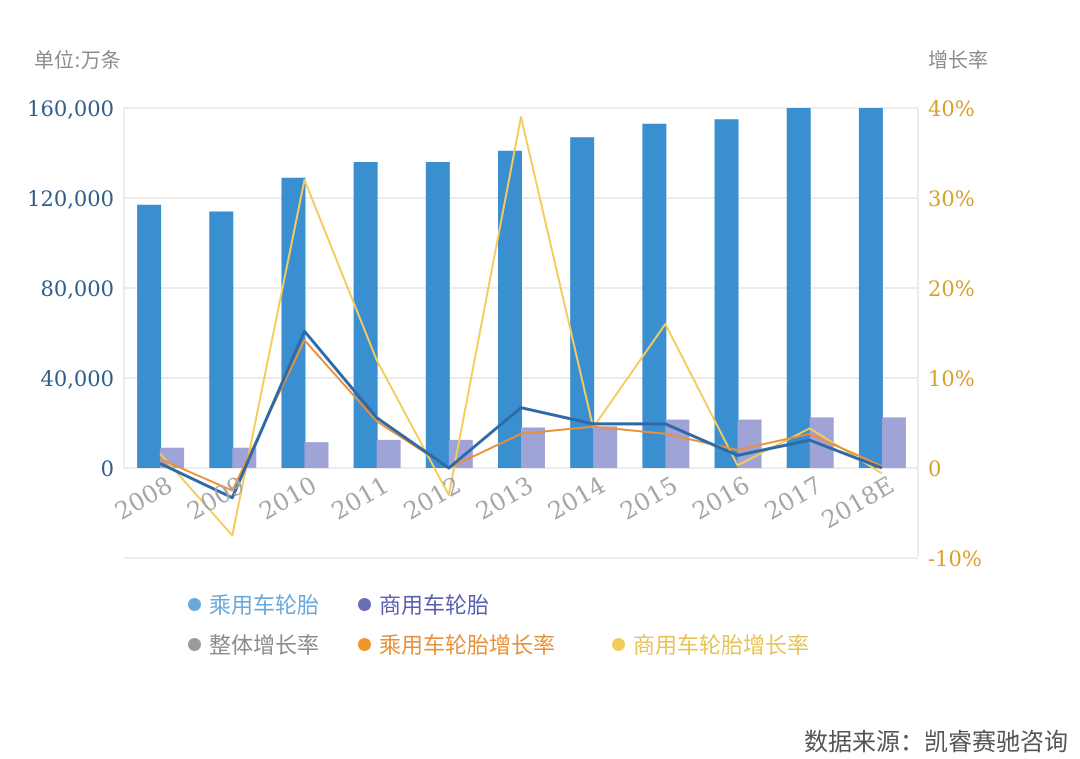  What do you see at coordinates (143, 498) in the screenshot?
I see `x-tick-label: 2008` at bounding box center [143, 498].